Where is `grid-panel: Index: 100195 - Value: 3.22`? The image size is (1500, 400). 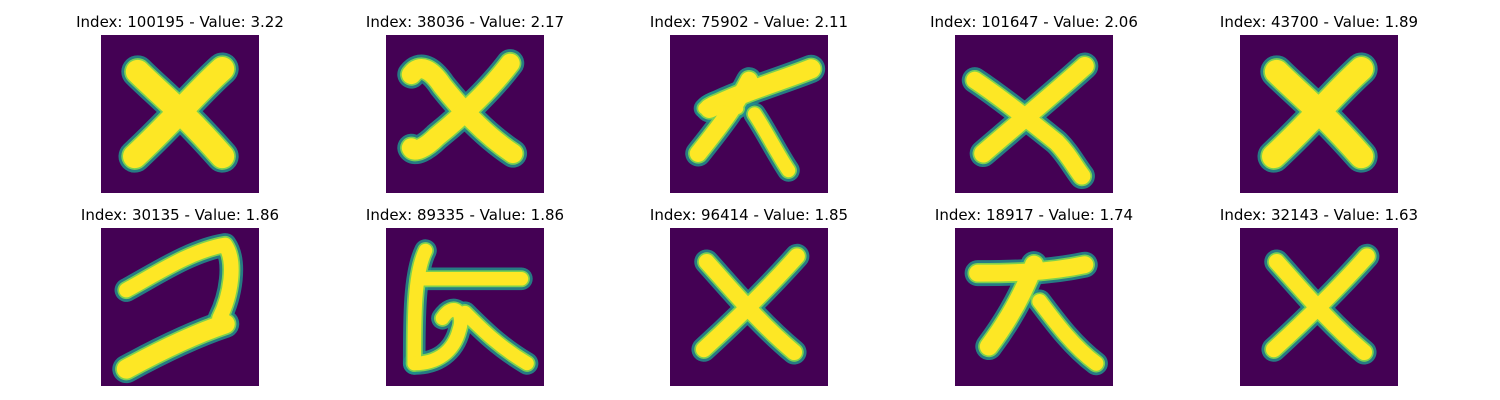 grid-panel: Index: 100195 - Value: 3.22 is located at coordinates (180, 103).